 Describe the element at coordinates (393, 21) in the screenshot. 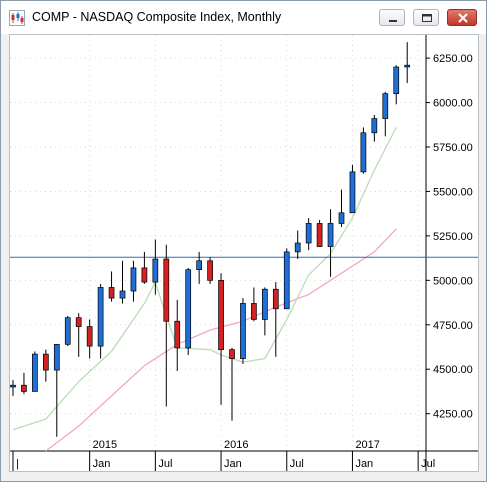

I see `minimize-icon` at that location.